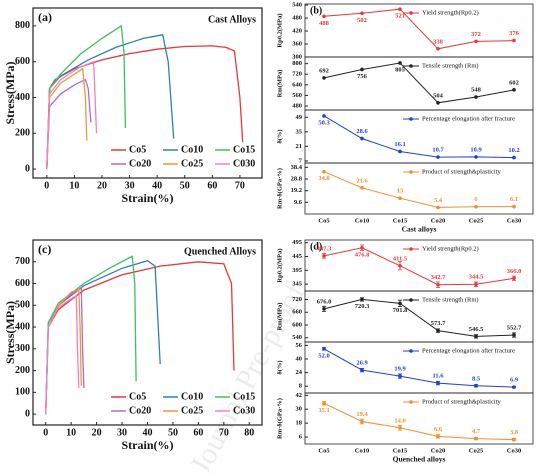 The height and width of the screenshot is (473, 537). I want to click on x-tick-label: Co25, so click(476, 450).